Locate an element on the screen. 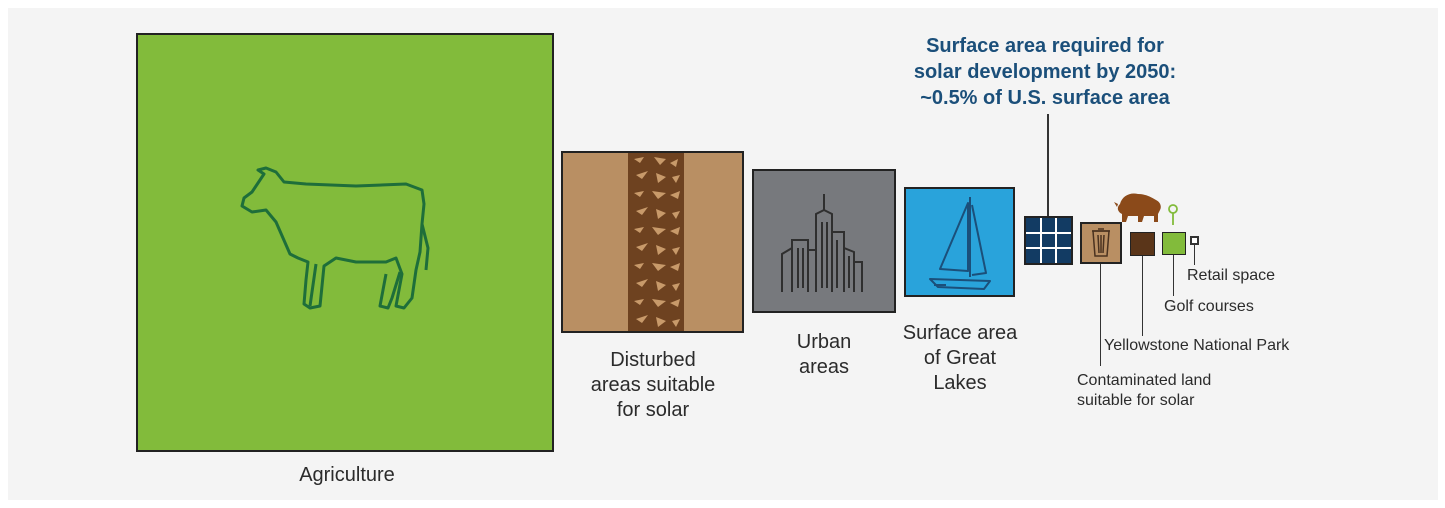  title-leader-line is located at coordinates (1048, 165).